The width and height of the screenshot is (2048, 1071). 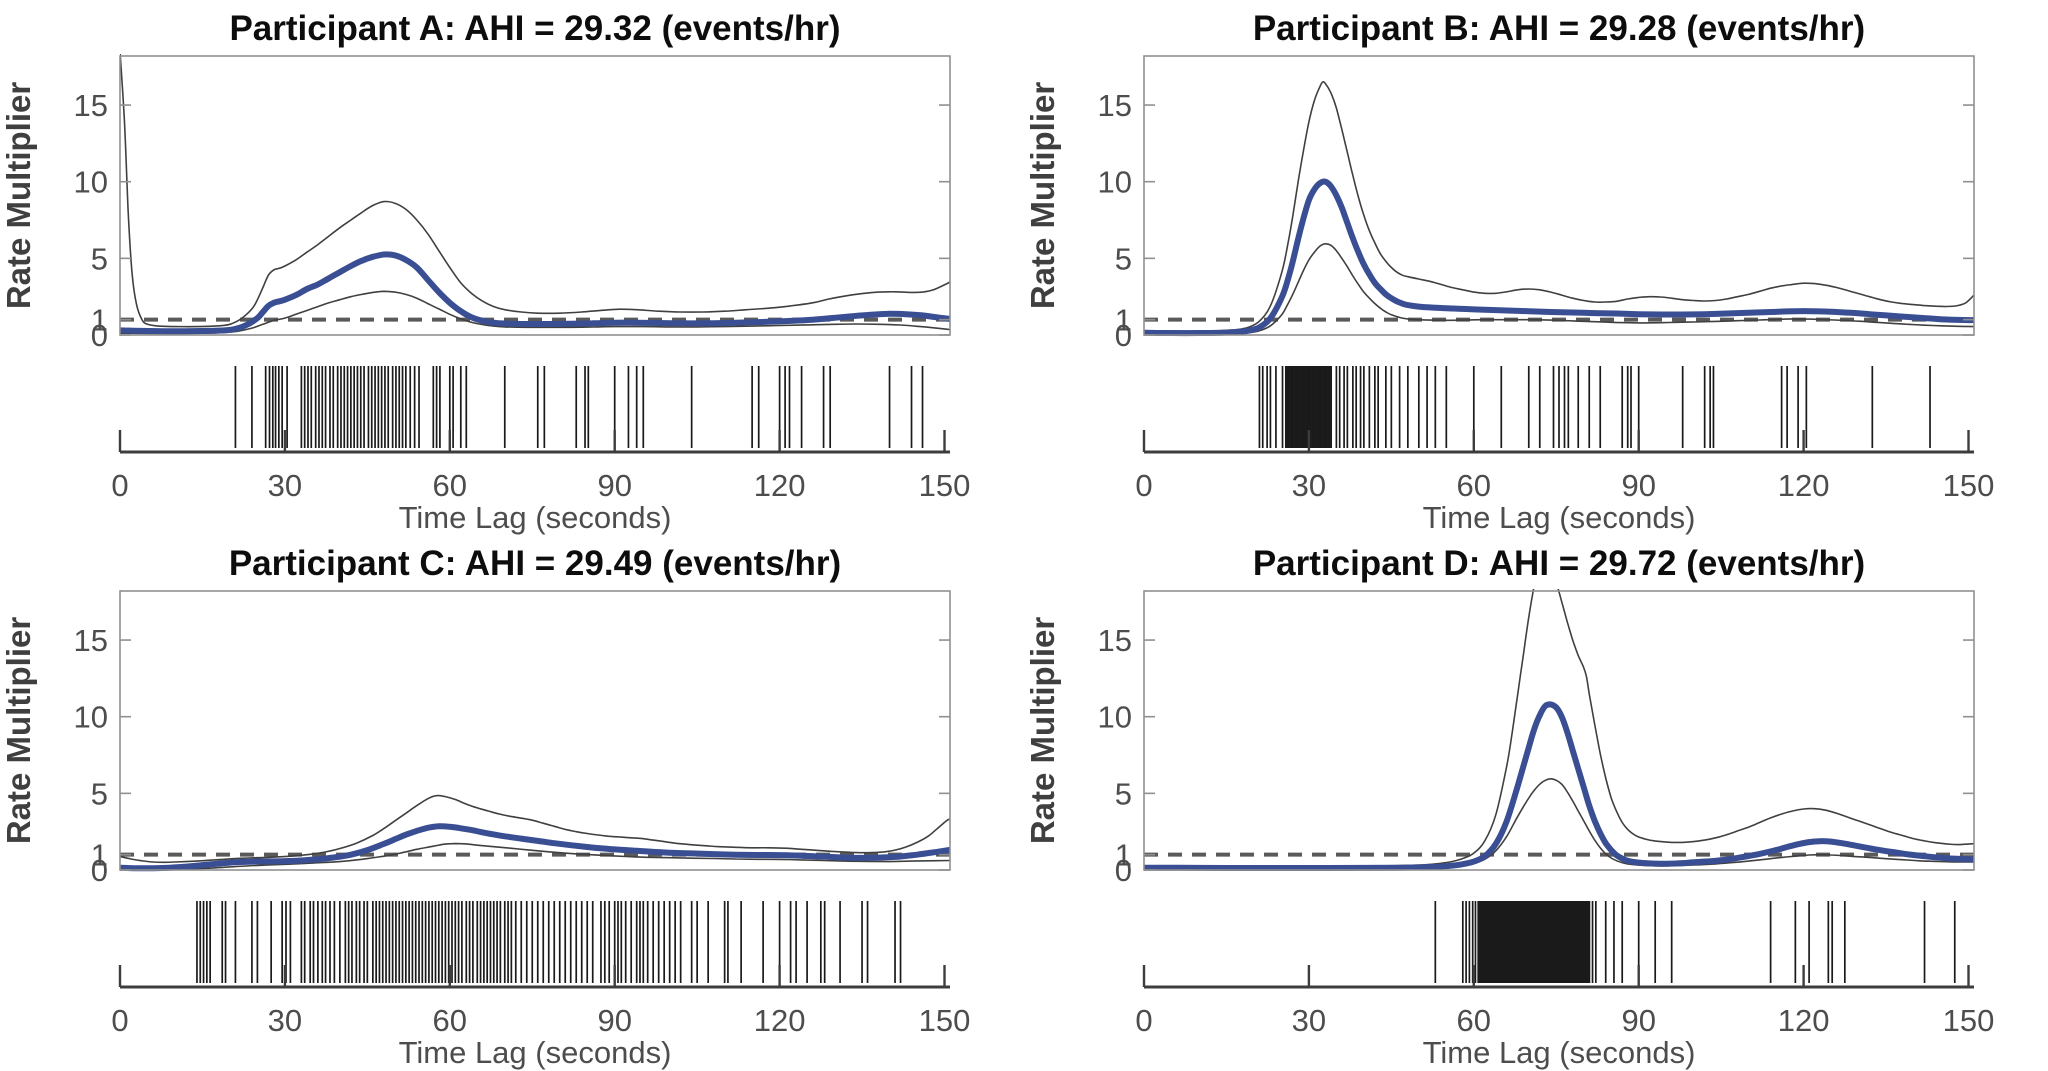 I want to click on panel-title: Participant D: AHI = 29.72 (events/hr), so click(x=1559, y=563).